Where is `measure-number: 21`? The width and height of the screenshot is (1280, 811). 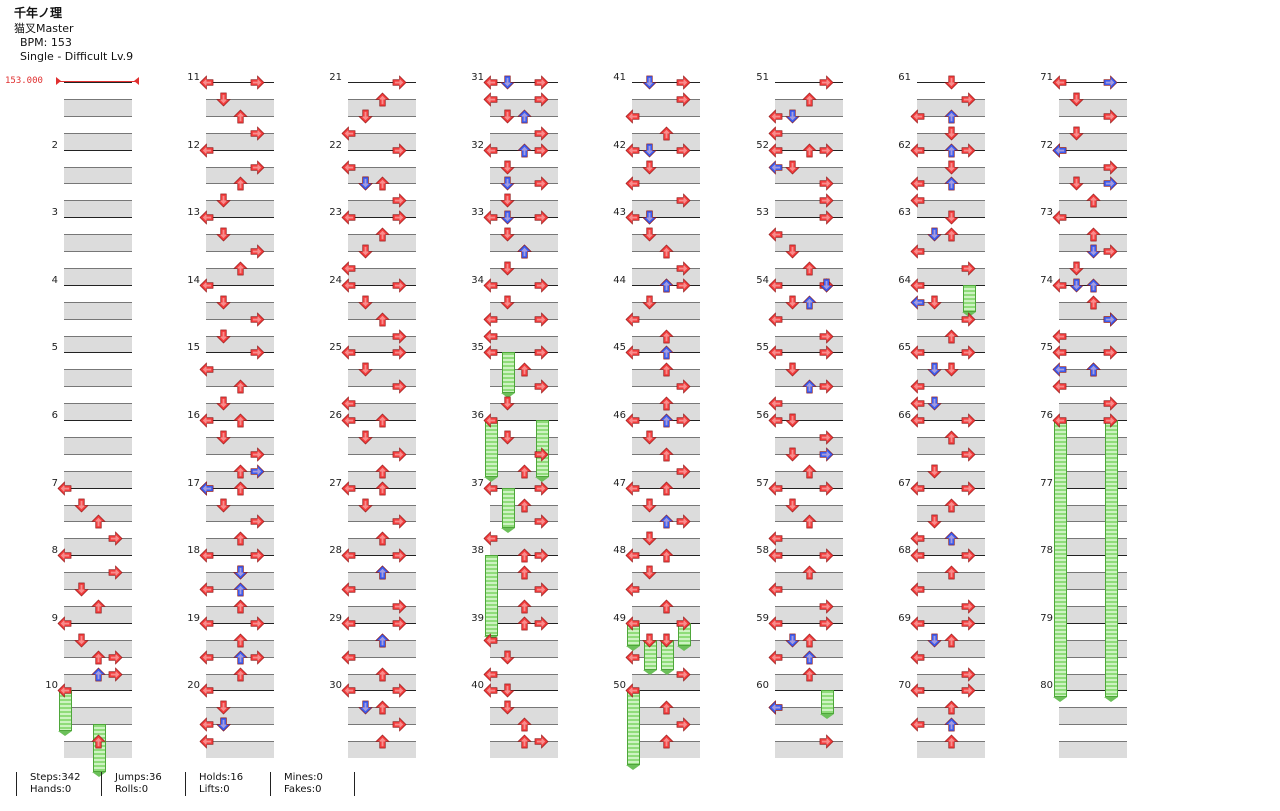
measure-number: 21 is located at coordinates (335, 77).